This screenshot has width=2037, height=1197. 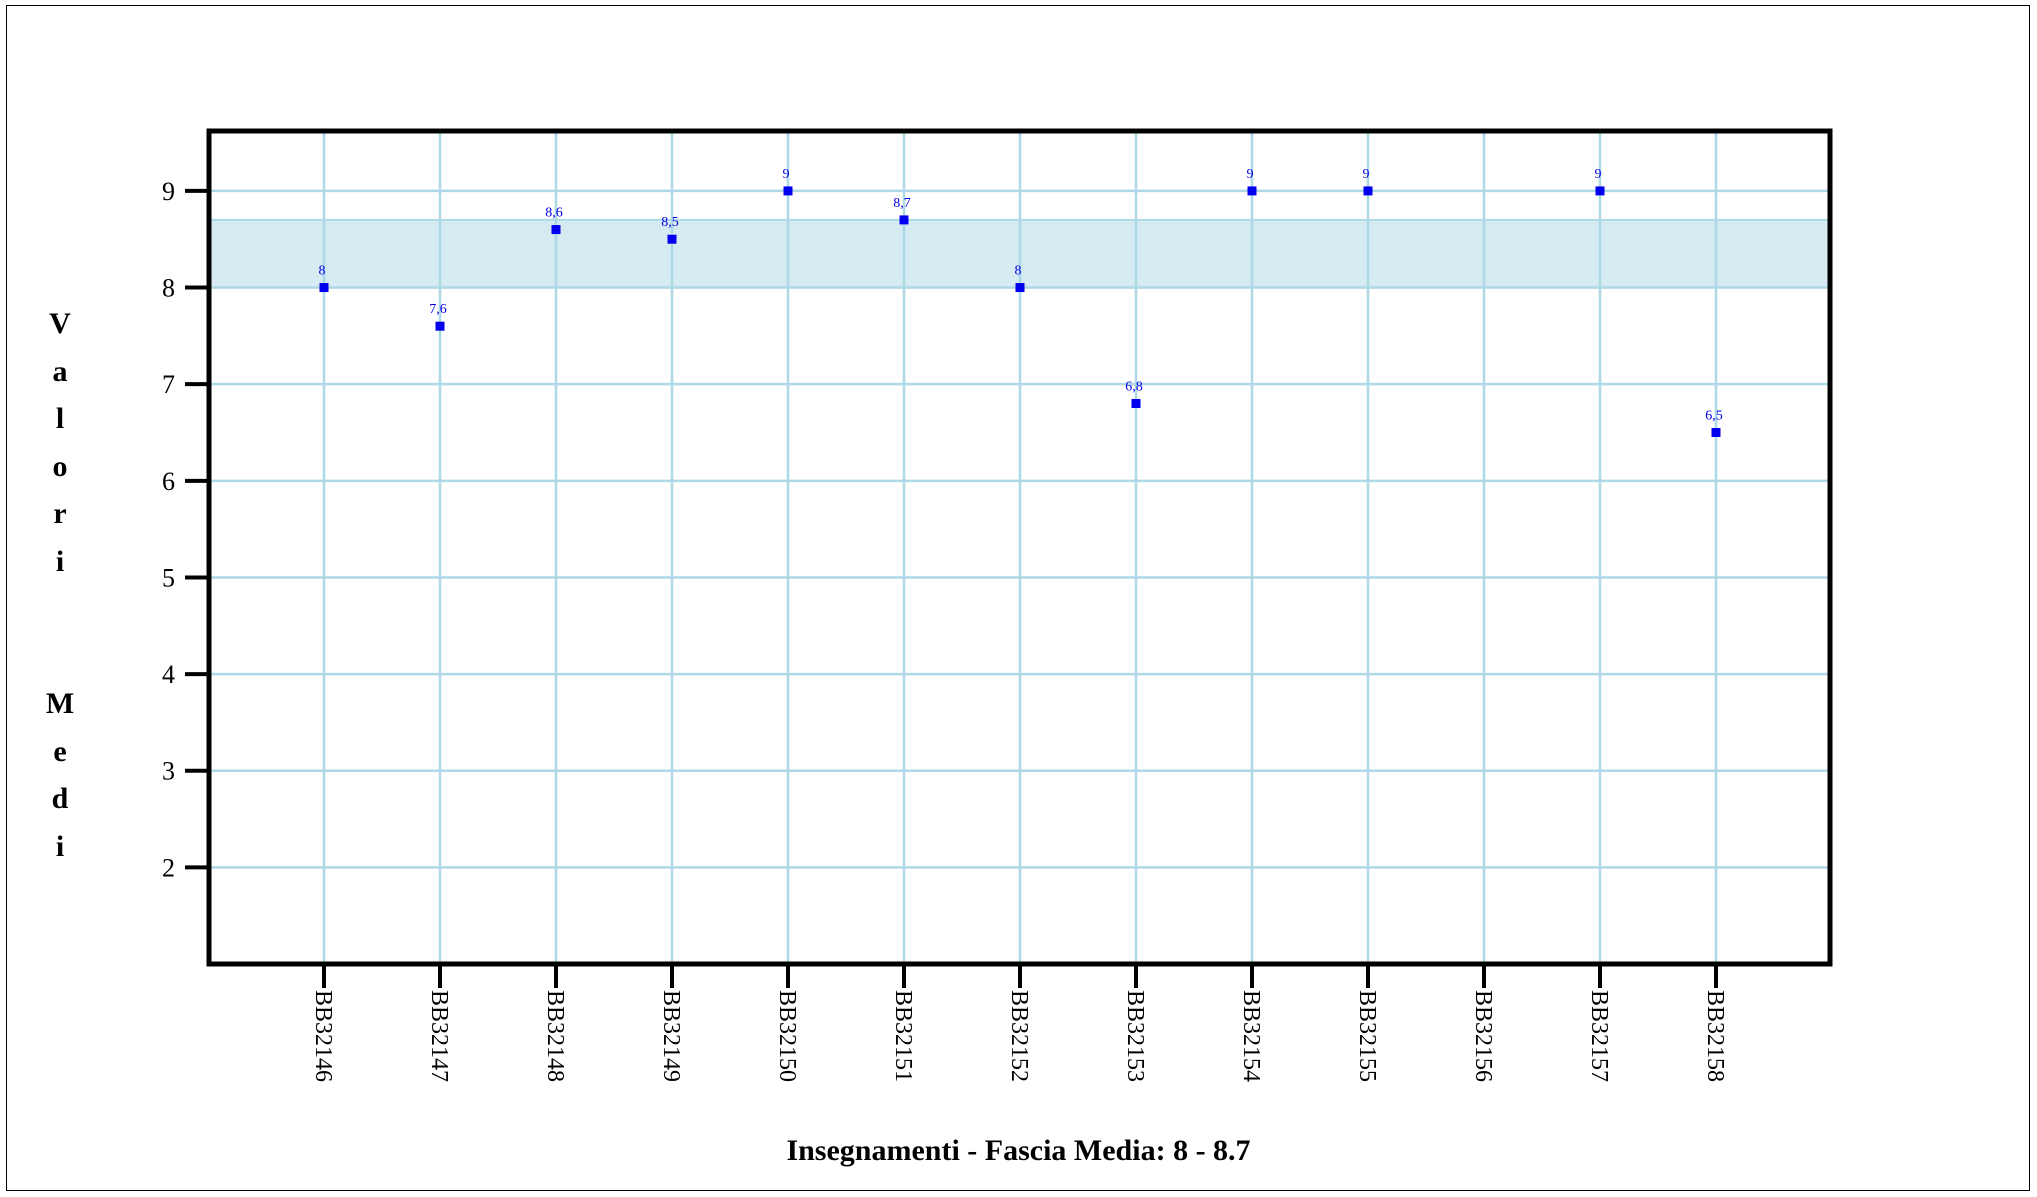 What do you see at coordinates (670, 222) in the screenshot?
I see `data-label: 8,5` at bounding box center [670, 222].